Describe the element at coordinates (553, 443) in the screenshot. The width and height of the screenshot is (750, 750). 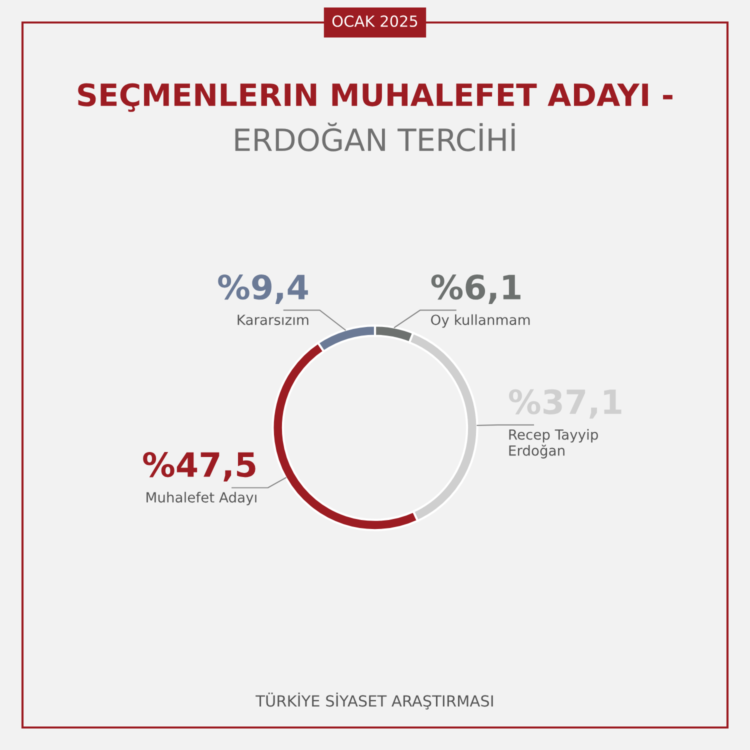
I see `slice-label: Recep Tayyip Erdoğan` at that location.